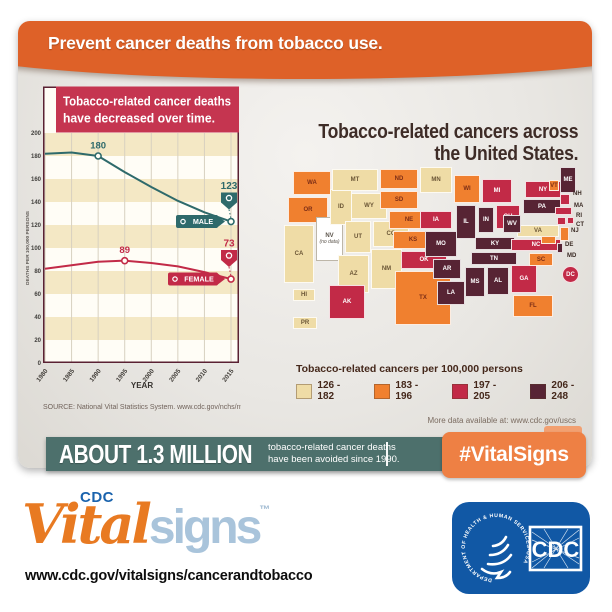  I want to click on series-tag-male, so click(197, 222).